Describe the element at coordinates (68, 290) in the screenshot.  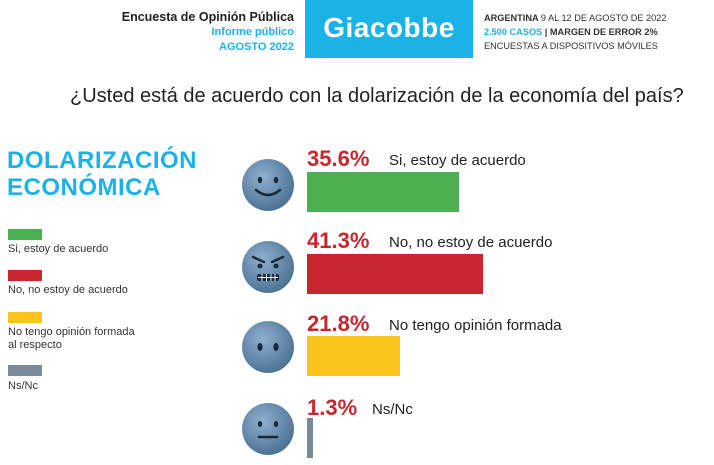
I see `legend-label-no: No, no estoy de acuerdo` at that location.